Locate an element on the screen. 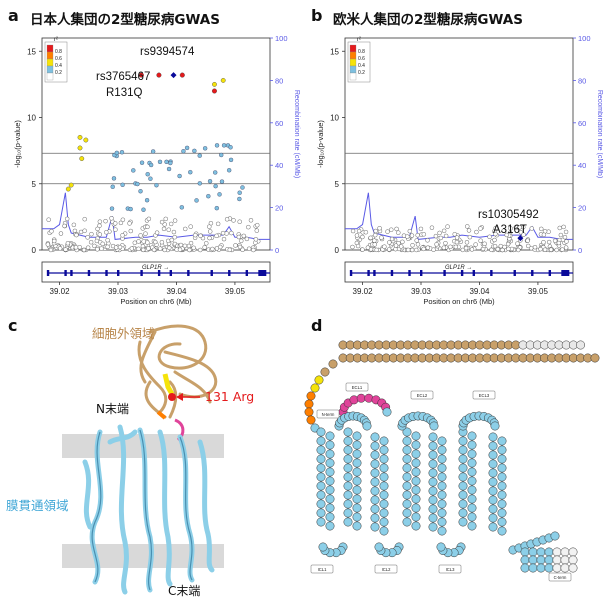 This screenshot has width=603, height=603. xtick-label: 39.03 is located at coordinates (421, 291).